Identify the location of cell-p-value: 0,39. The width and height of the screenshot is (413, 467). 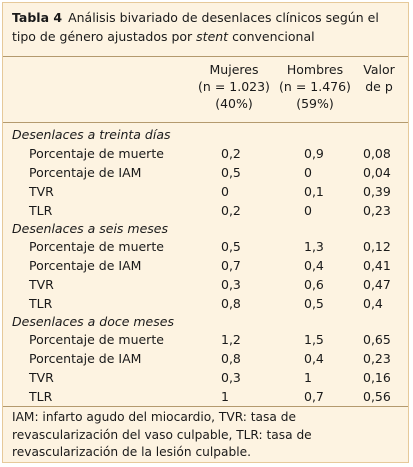
(377, 191).